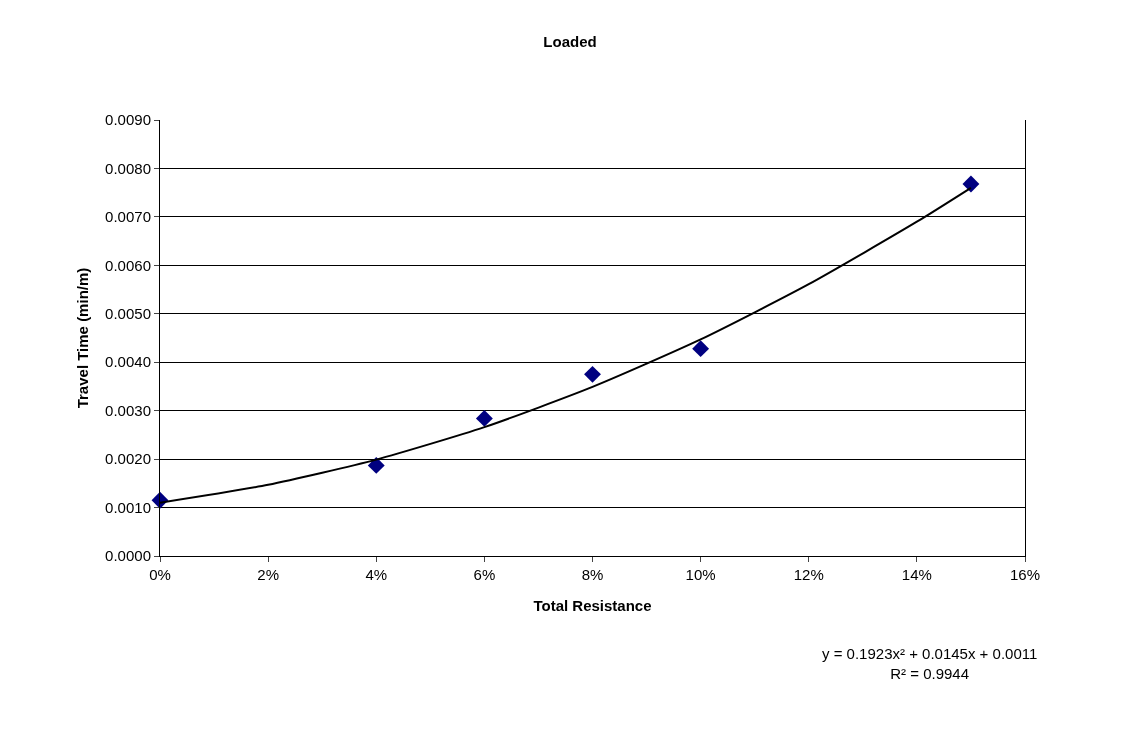 The height and width of the screenshot is (731, 1140). What do you see at coordinates (128, 362) in the screenshot?
I see `y-tick-label: 0.0040` at bounding box center [128, 362].